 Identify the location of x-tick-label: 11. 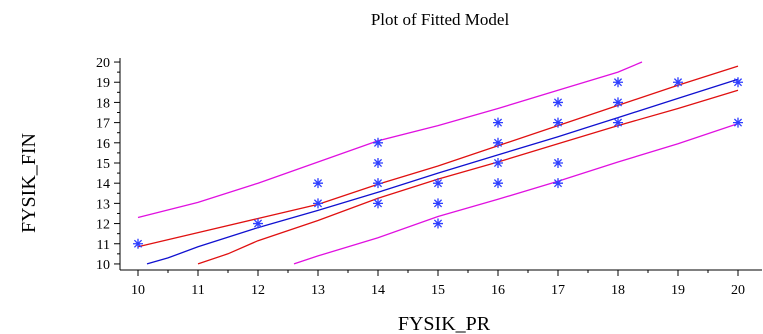
(197, 290).